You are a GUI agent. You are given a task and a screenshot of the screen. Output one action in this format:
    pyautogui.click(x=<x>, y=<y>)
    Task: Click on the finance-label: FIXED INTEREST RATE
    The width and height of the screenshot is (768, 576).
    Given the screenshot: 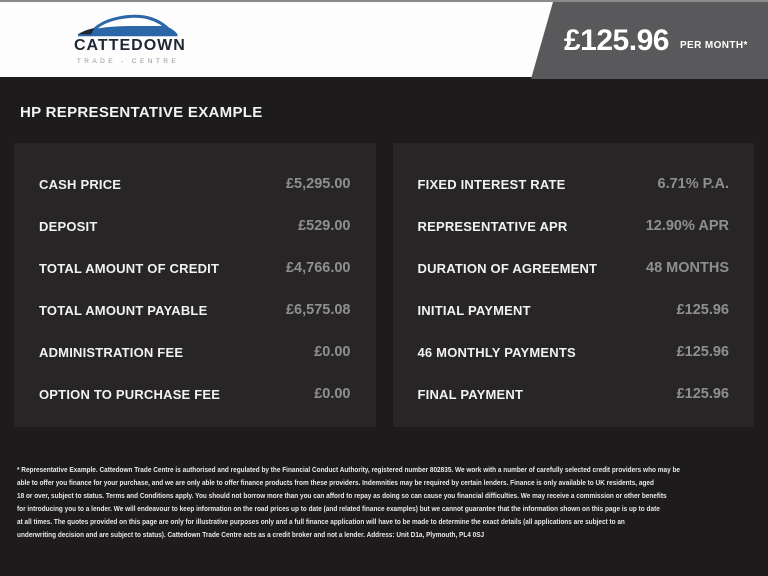 What is the action you would take?
    pyautogui.click(x=491, y=184)
    